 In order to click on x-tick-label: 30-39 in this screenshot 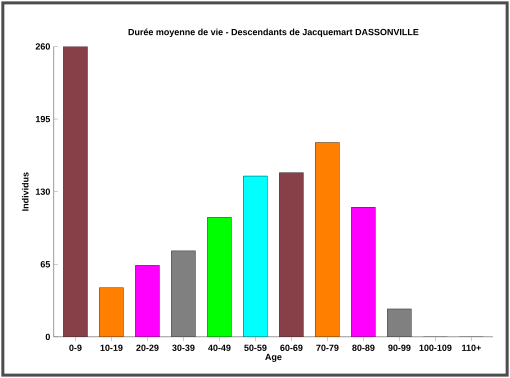, I will do `click(183, 348)`.